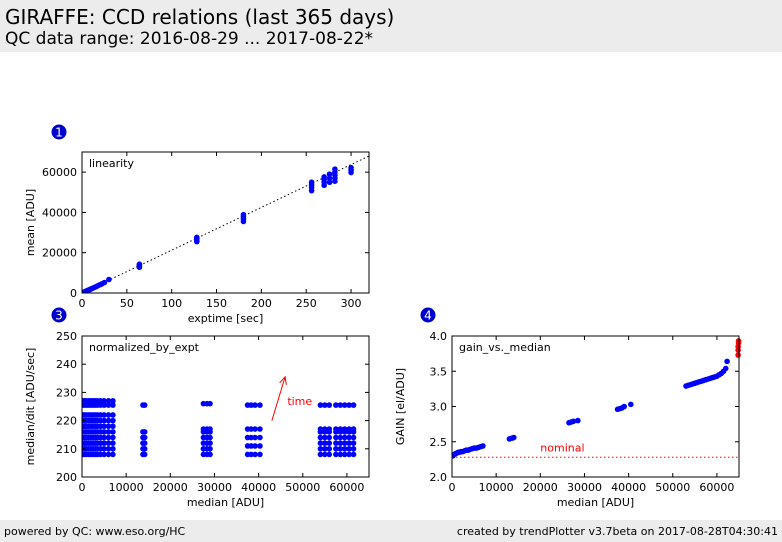 The height and width of the screenshot is (542, 782). What do you see at coordinates (299, 401) in the screenshot?
I see `time-label: time` at bounding box center [299, 401].